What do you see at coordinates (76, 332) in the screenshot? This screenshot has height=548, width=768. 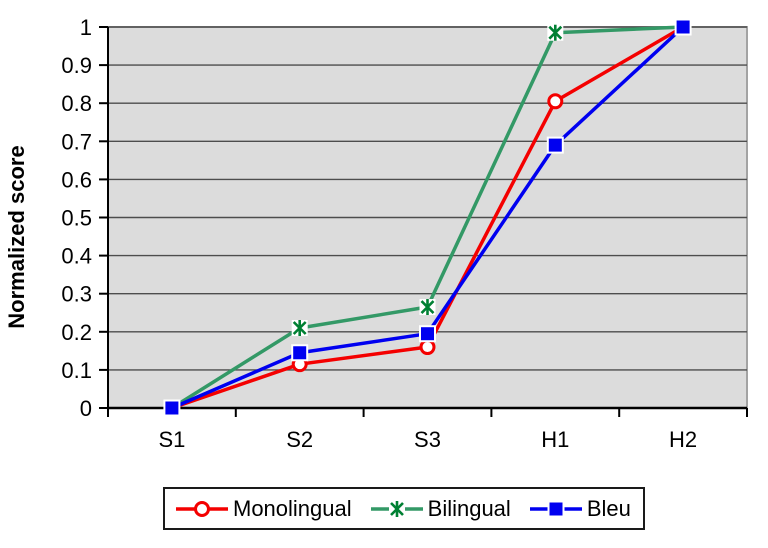 I see `svg-text: 0.2` at bounding box center [76, 332].